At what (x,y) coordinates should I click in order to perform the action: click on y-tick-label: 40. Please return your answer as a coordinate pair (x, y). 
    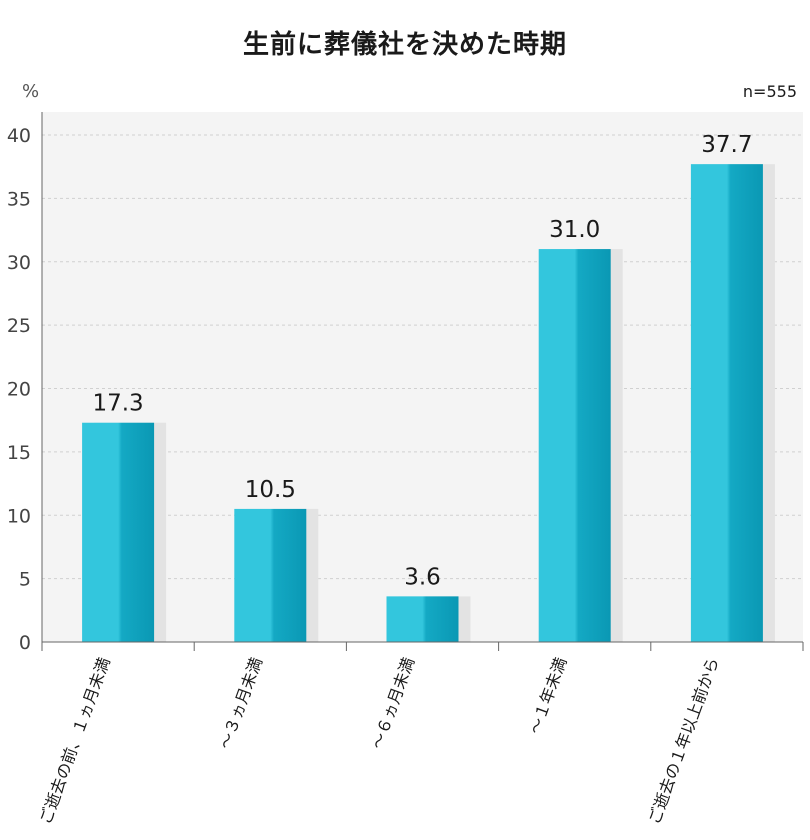
    Looking at the image, I should click on (19, 136).